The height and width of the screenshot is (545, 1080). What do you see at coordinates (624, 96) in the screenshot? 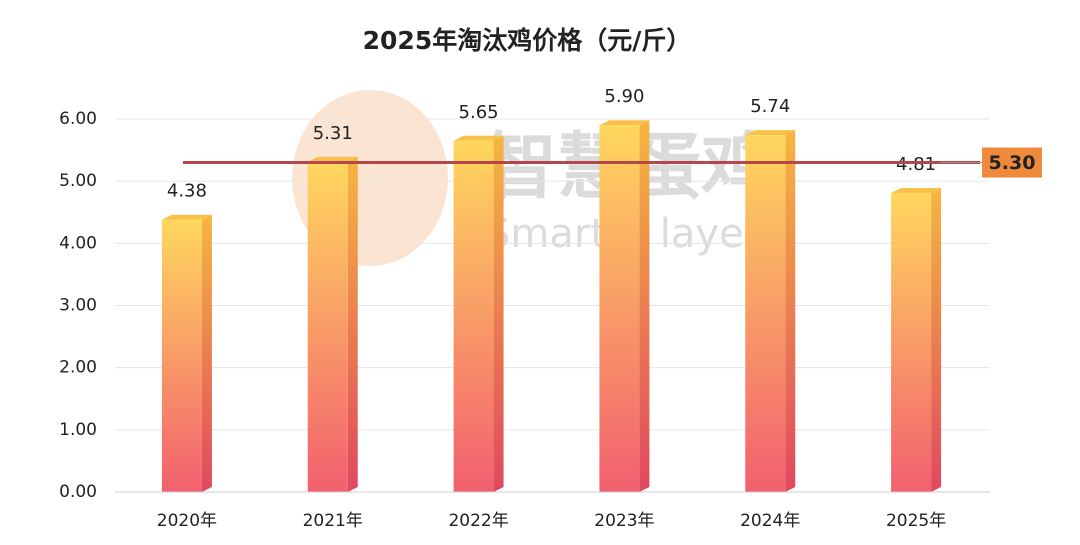
I see `data-label: 5.90` at bounding box center [624, 96].